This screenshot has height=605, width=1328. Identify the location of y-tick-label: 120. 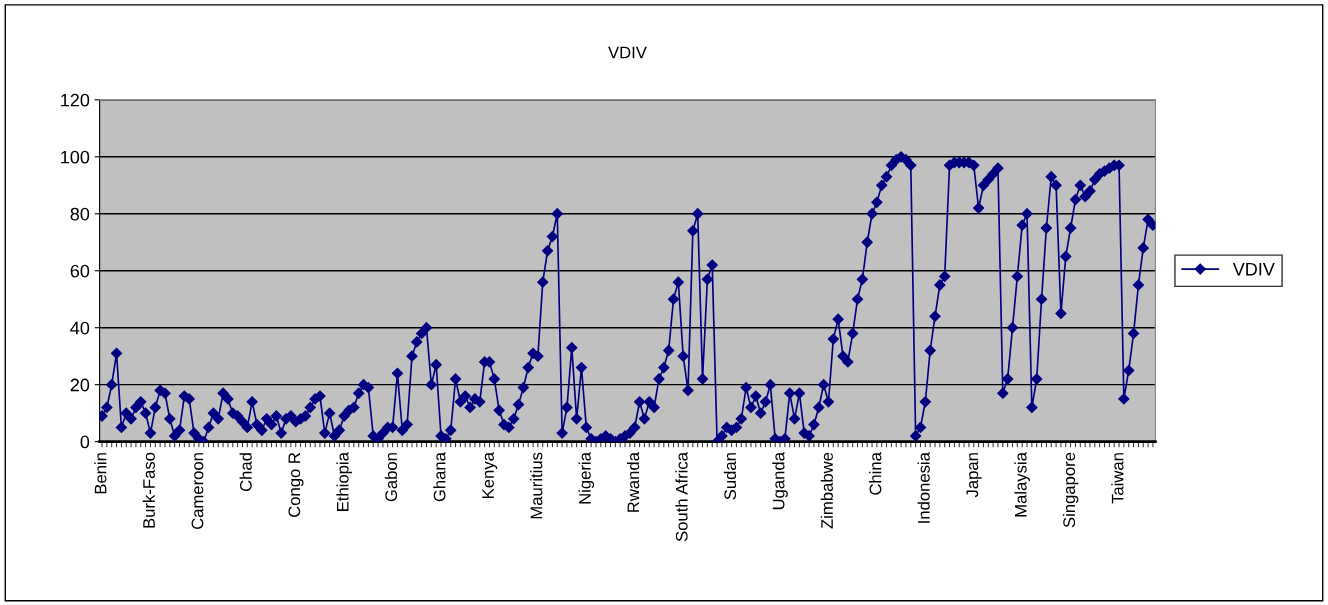
(75, 100).